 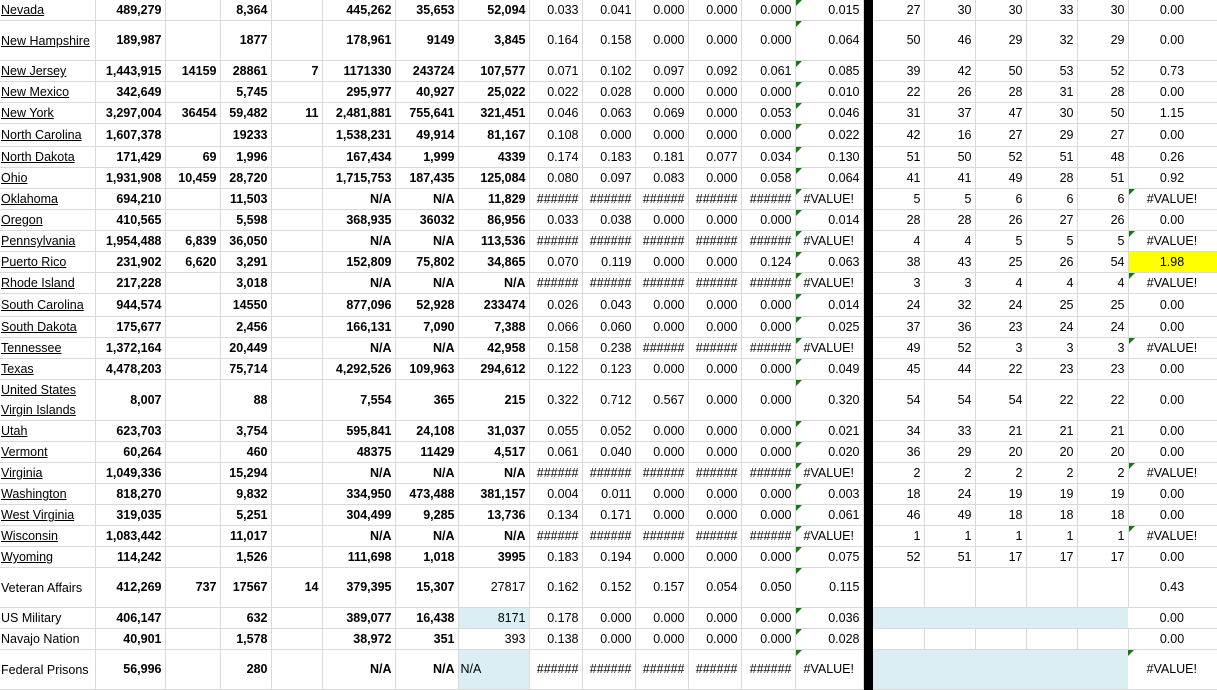 What do you see at coordinates (359, 220) in the screenshot?
I see `cell: 368,935` at bounding box center [359, 220].